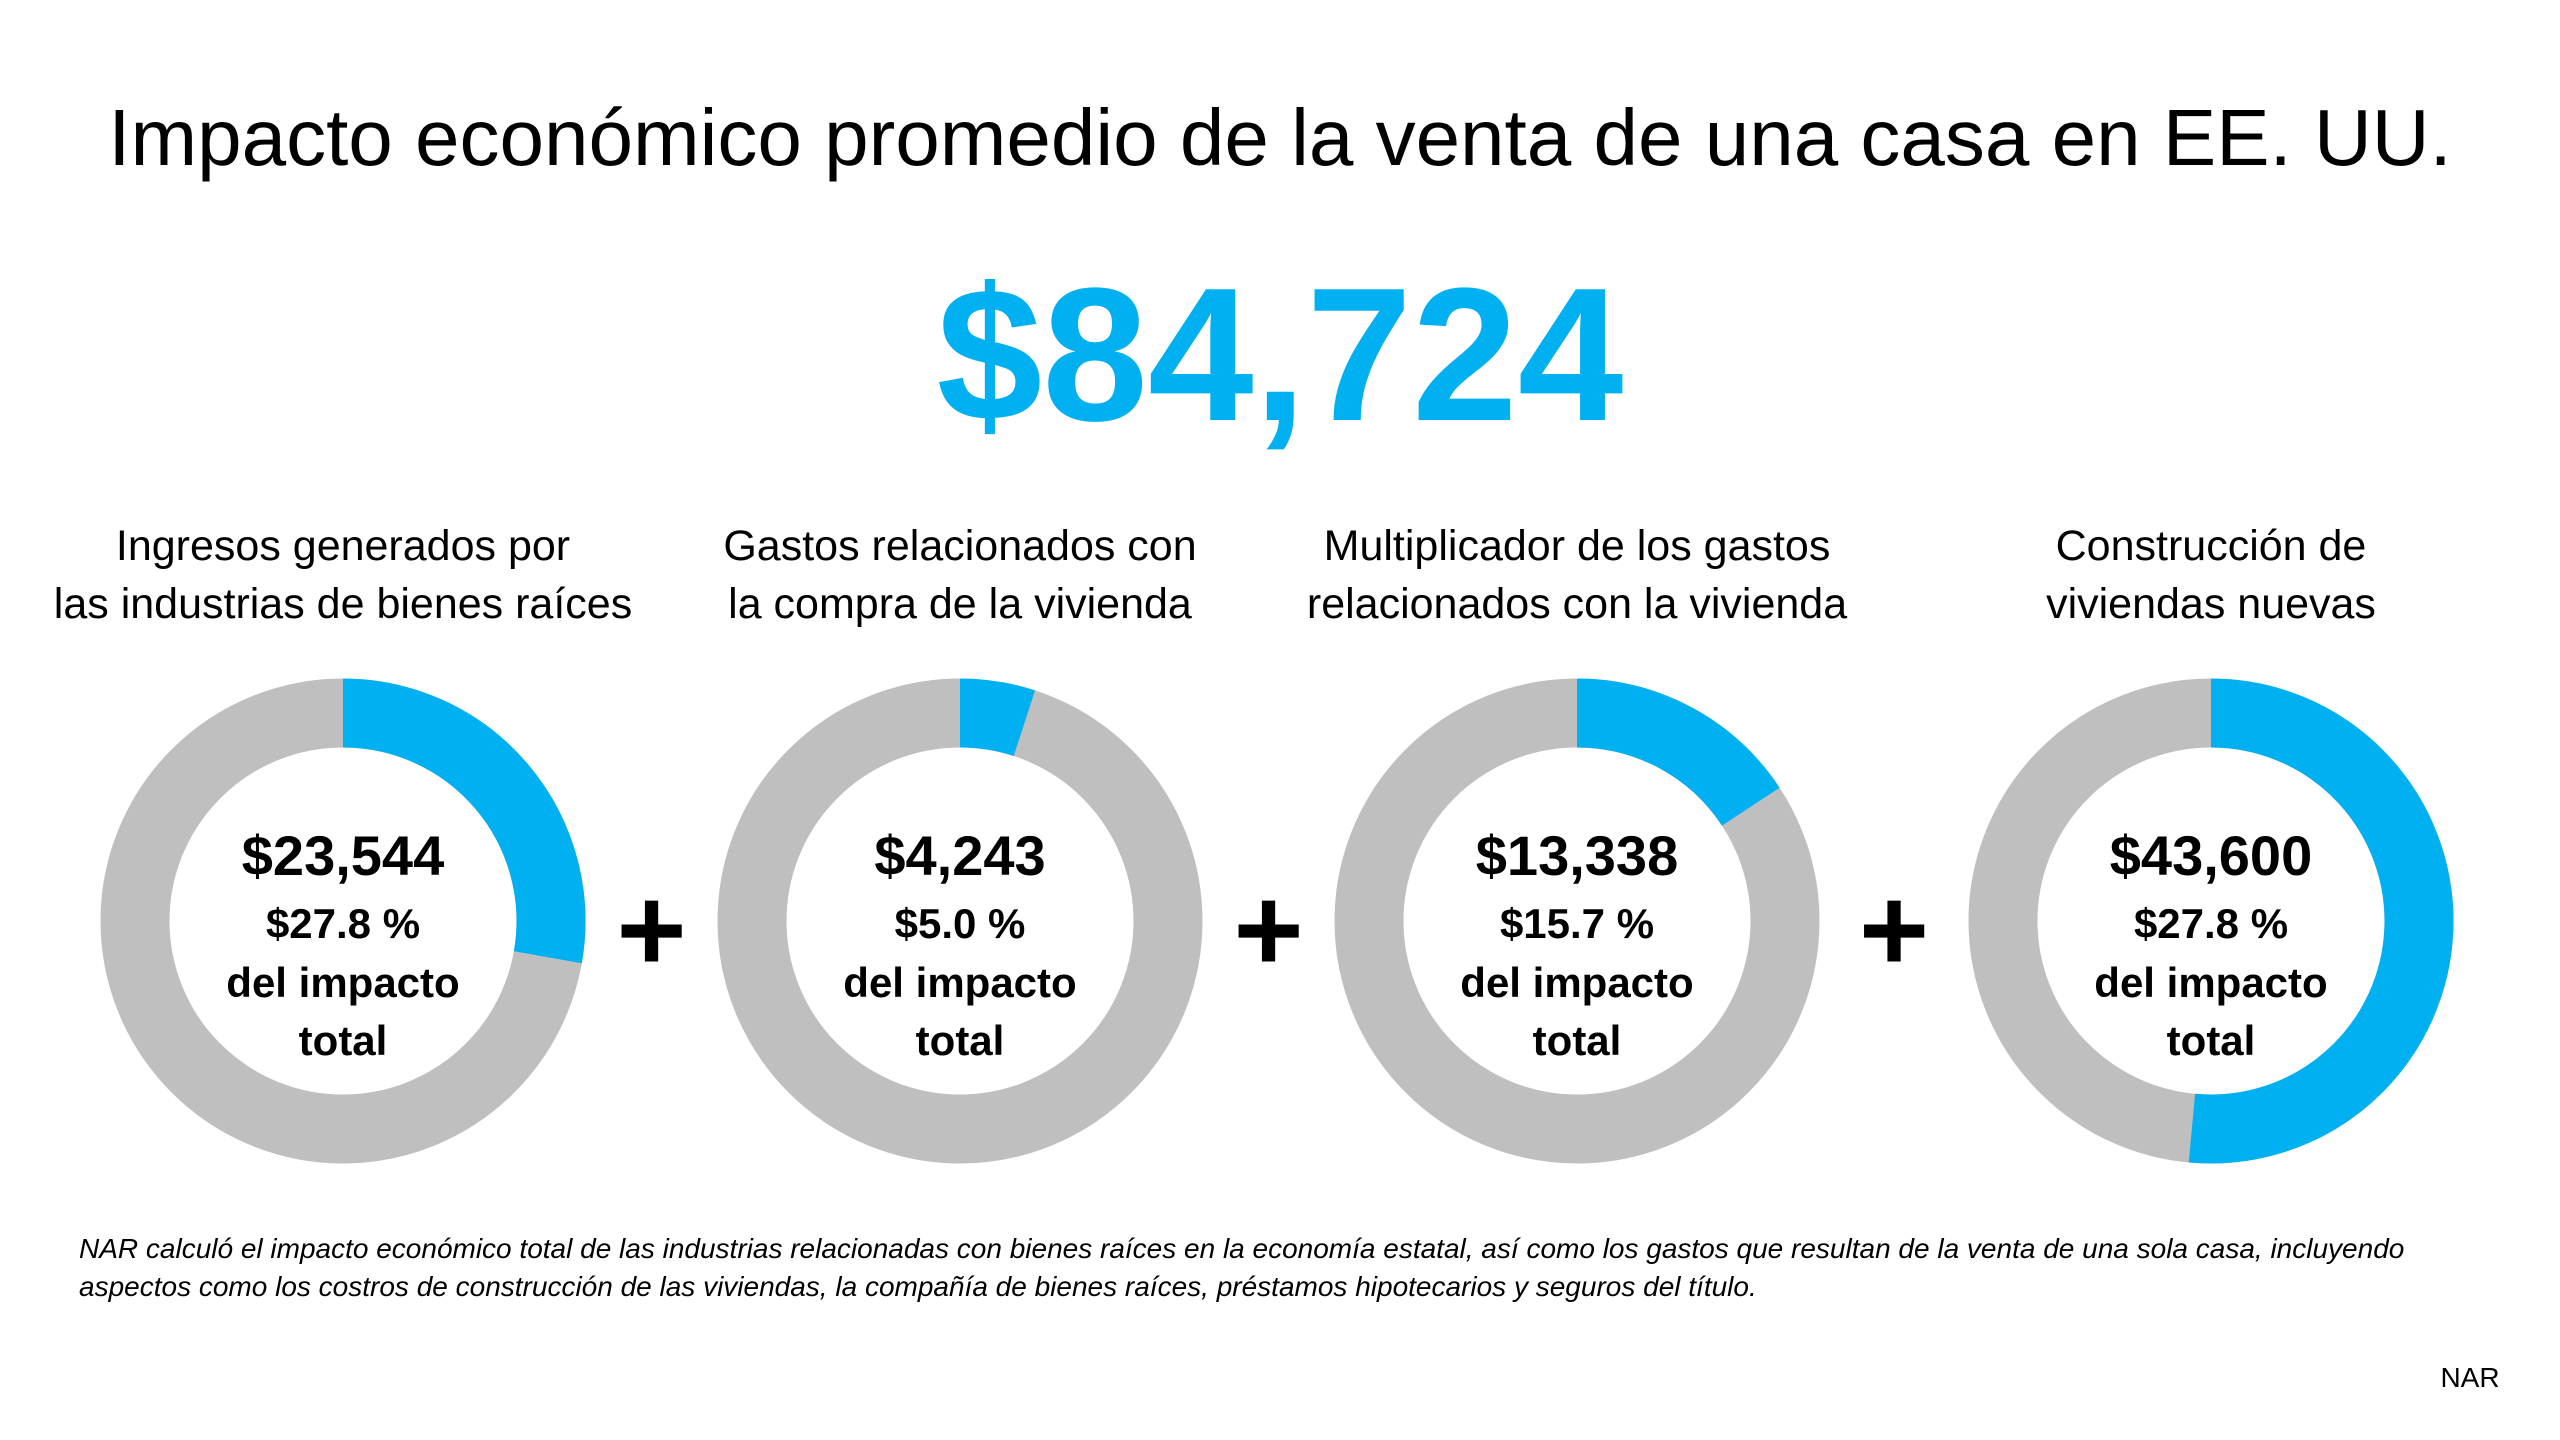 This screenshot has width=2560, height=1440. Describe the element at coordinates (960, 923) in the screenshot. I see `percent-label: $5.0 %` at that location.